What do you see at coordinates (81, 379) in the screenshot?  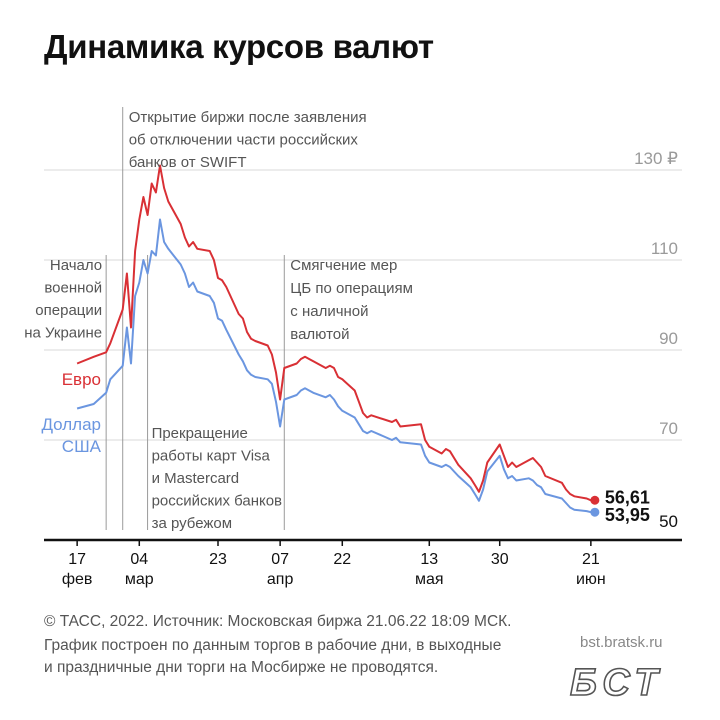 I see `series-label: Евро` at bounding box center [81, 379].